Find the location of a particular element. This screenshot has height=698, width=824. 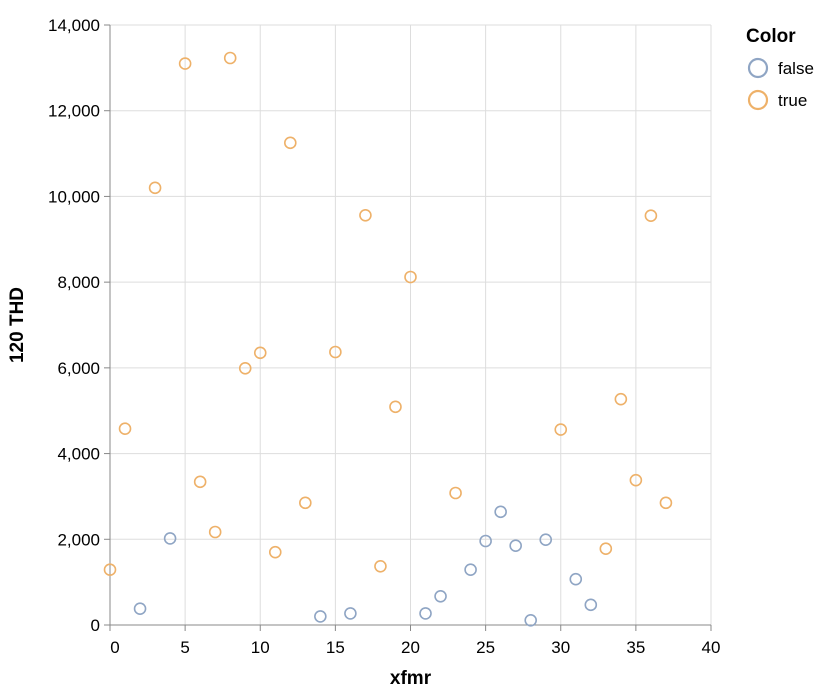

y-tick-label: 14,000 is located at coordinates (74, 25).